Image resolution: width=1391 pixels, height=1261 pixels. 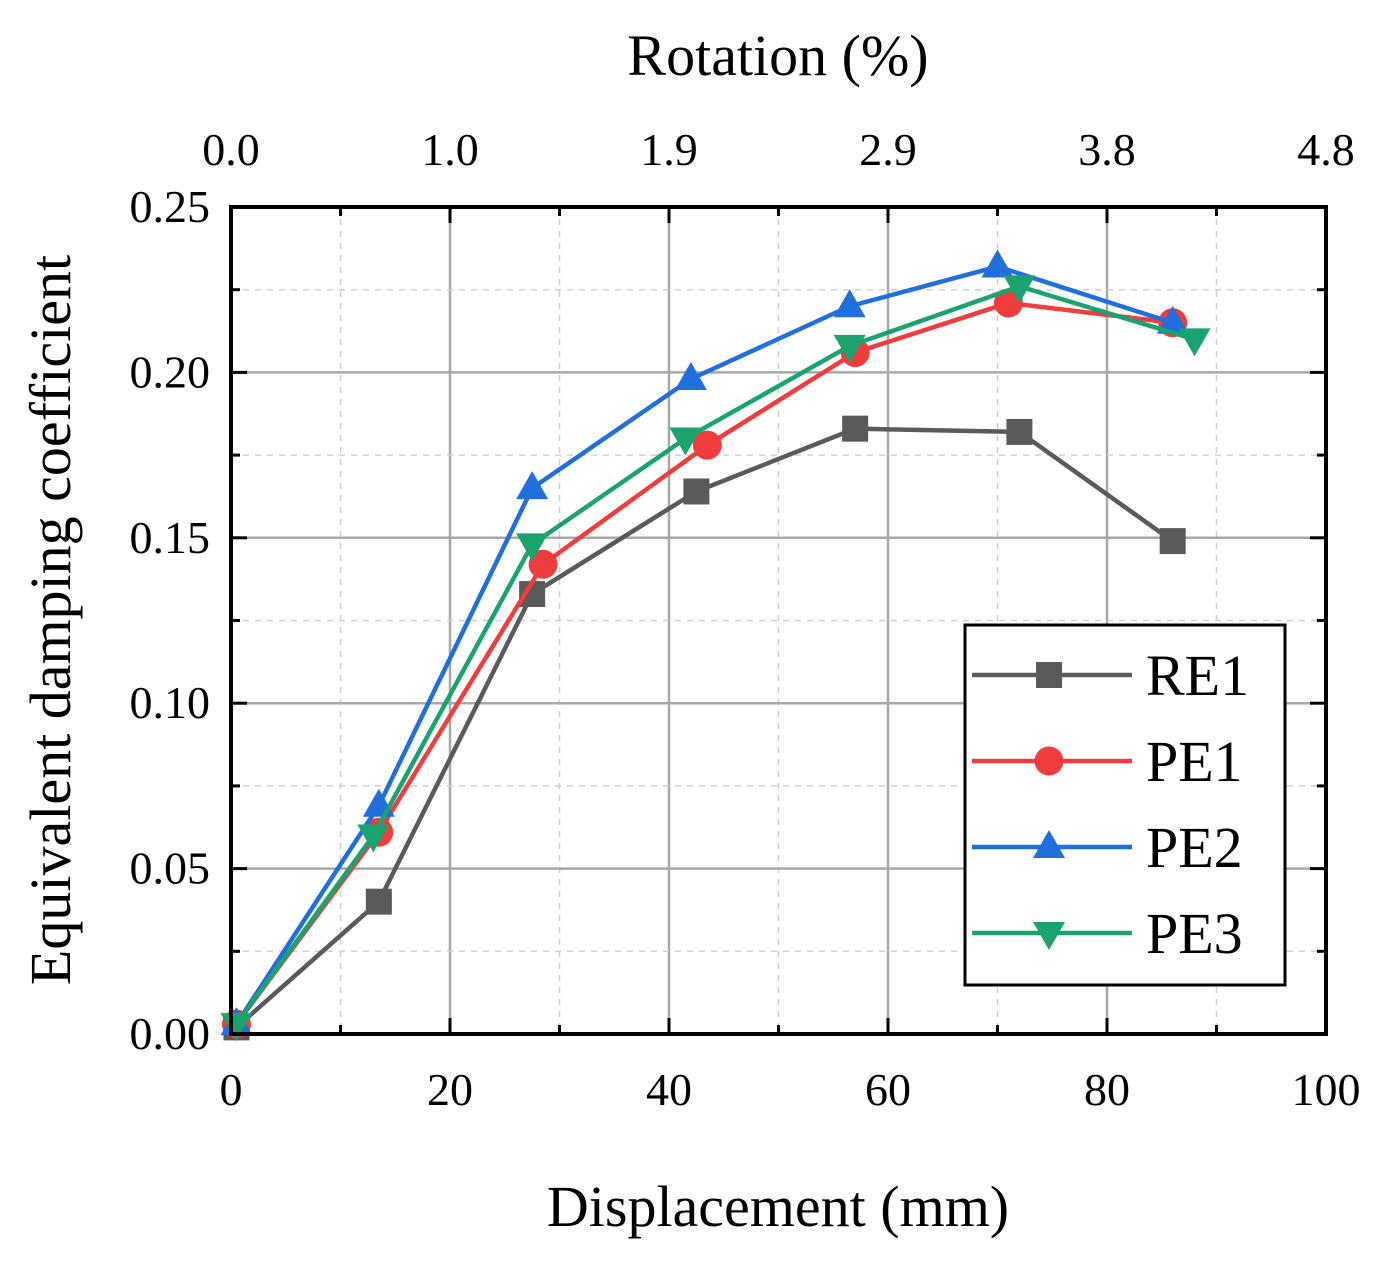 I want to click on y-tick-label: 0.20, so click(x=170, y=371).